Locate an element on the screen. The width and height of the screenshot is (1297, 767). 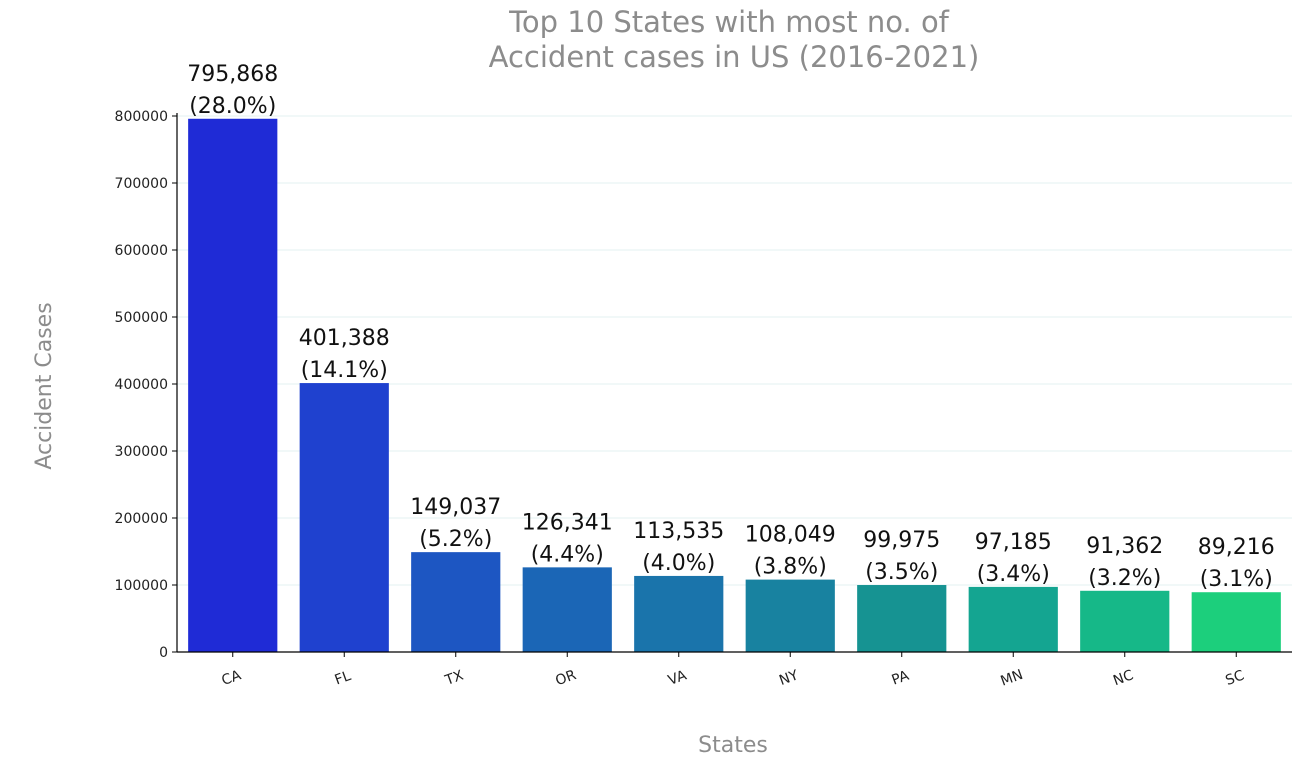
x-tick-label: NY is located at coordinates (789, 678).